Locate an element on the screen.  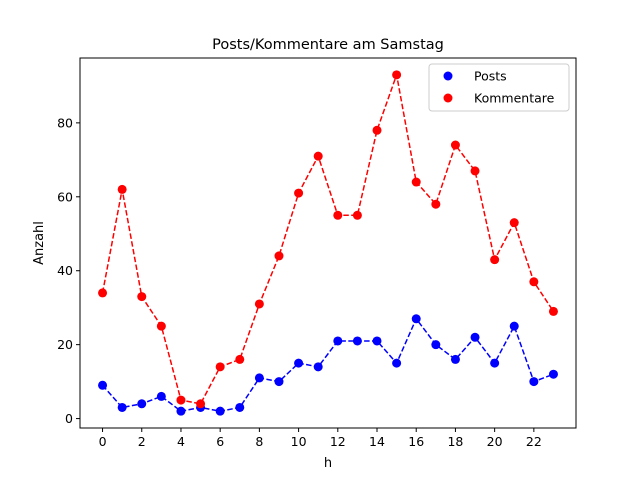
x-tick-label: 18 is located at coordinates (455, 441).